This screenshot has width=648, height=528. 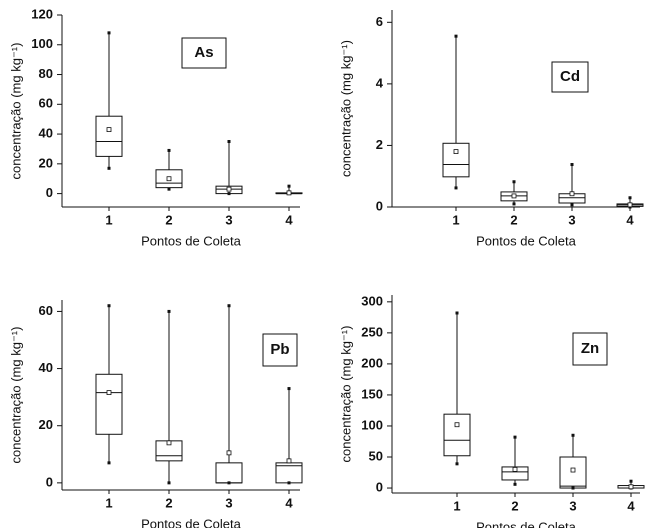 What do you see at coordinates (379, 144) in the screenshot?
I see `y-tick-label: 2` at bounding box center [379, 144].